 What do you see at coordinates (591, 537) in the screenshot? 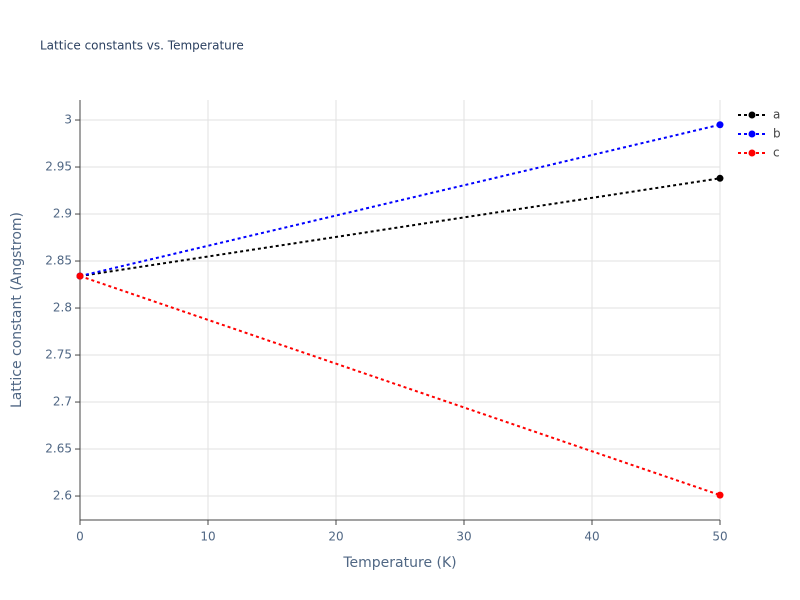
I see `x-tick-label: 40` at bounding box center [591, 537].